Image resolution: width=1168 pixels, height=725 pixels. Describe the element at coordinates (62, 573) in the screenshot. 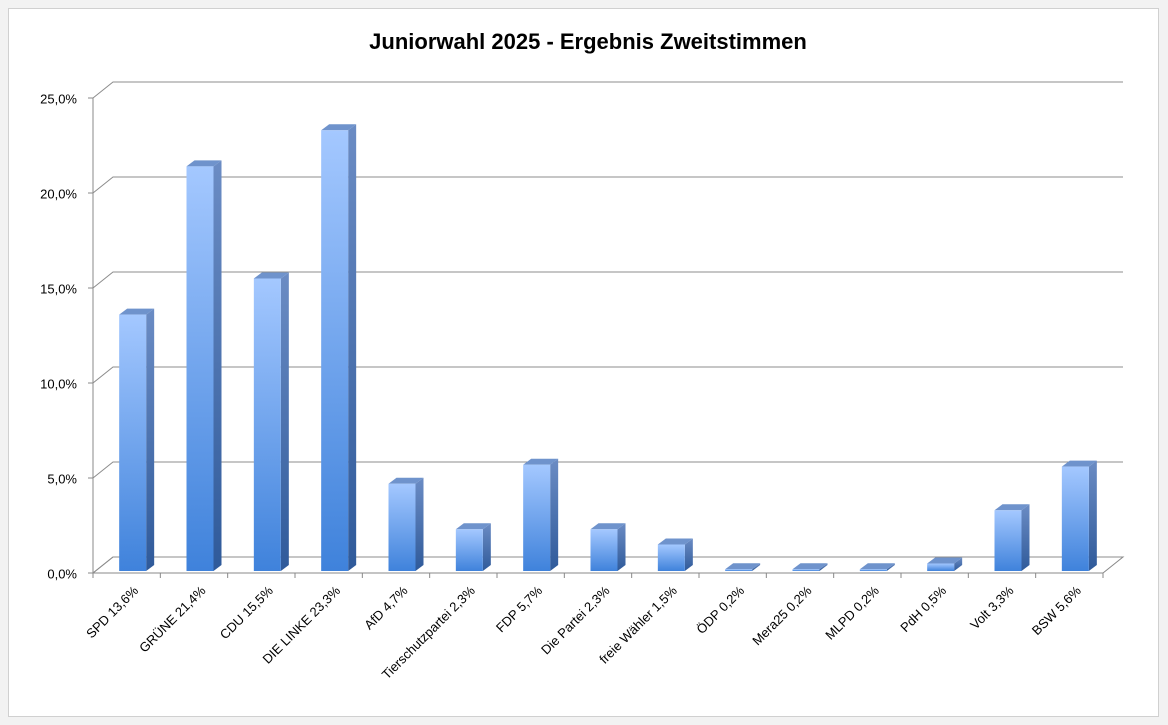

I see `y-tick-label: 0,0%` at that location.